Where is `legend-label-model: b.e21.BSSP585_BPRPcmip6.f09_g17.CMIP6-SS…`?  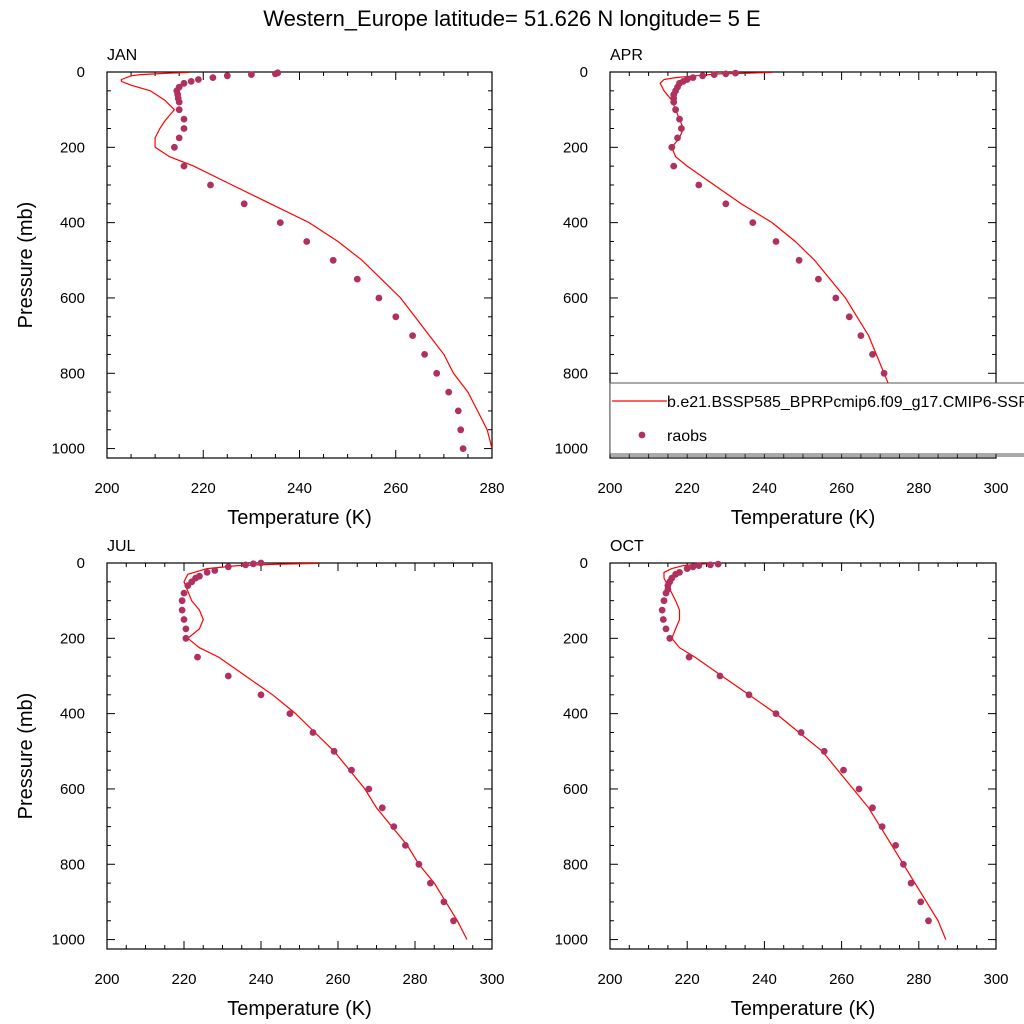 legend-label-model: b.e21.BSSP585_BPRPcmip6.f09_g17.CMIP6-SS… is located at coordinates (845, 402).